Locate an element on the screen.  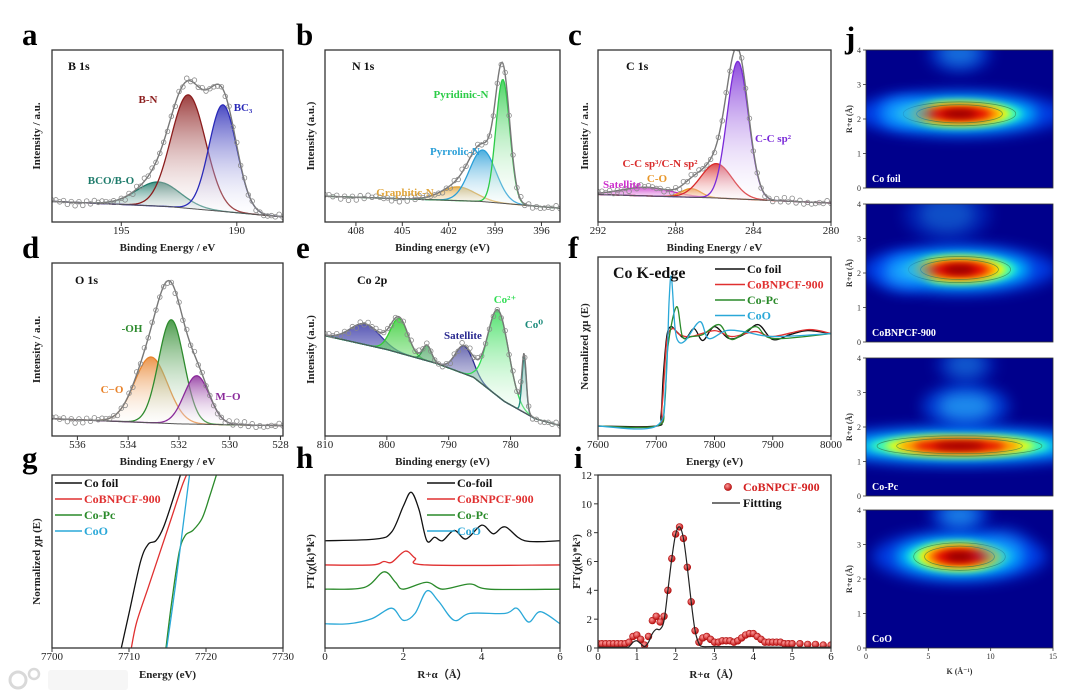
x-tick-label: 0 is located at coordinates (598, 657).